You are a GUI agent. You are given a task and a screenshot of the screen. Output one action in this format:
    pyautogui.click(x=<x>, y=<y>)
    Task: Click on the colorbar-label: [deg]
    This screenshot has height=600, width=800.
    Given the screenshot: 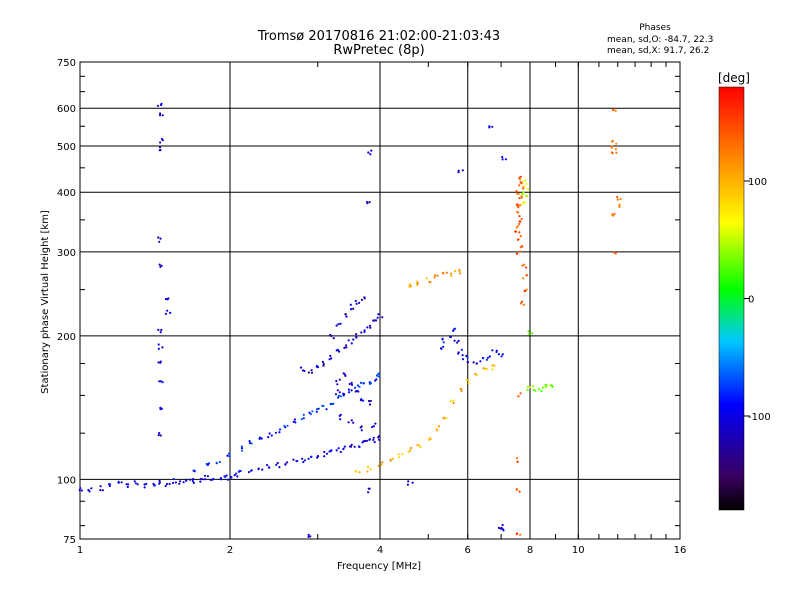 What is the action you would take?
    pyautogui.click(x=734, y=78)
    